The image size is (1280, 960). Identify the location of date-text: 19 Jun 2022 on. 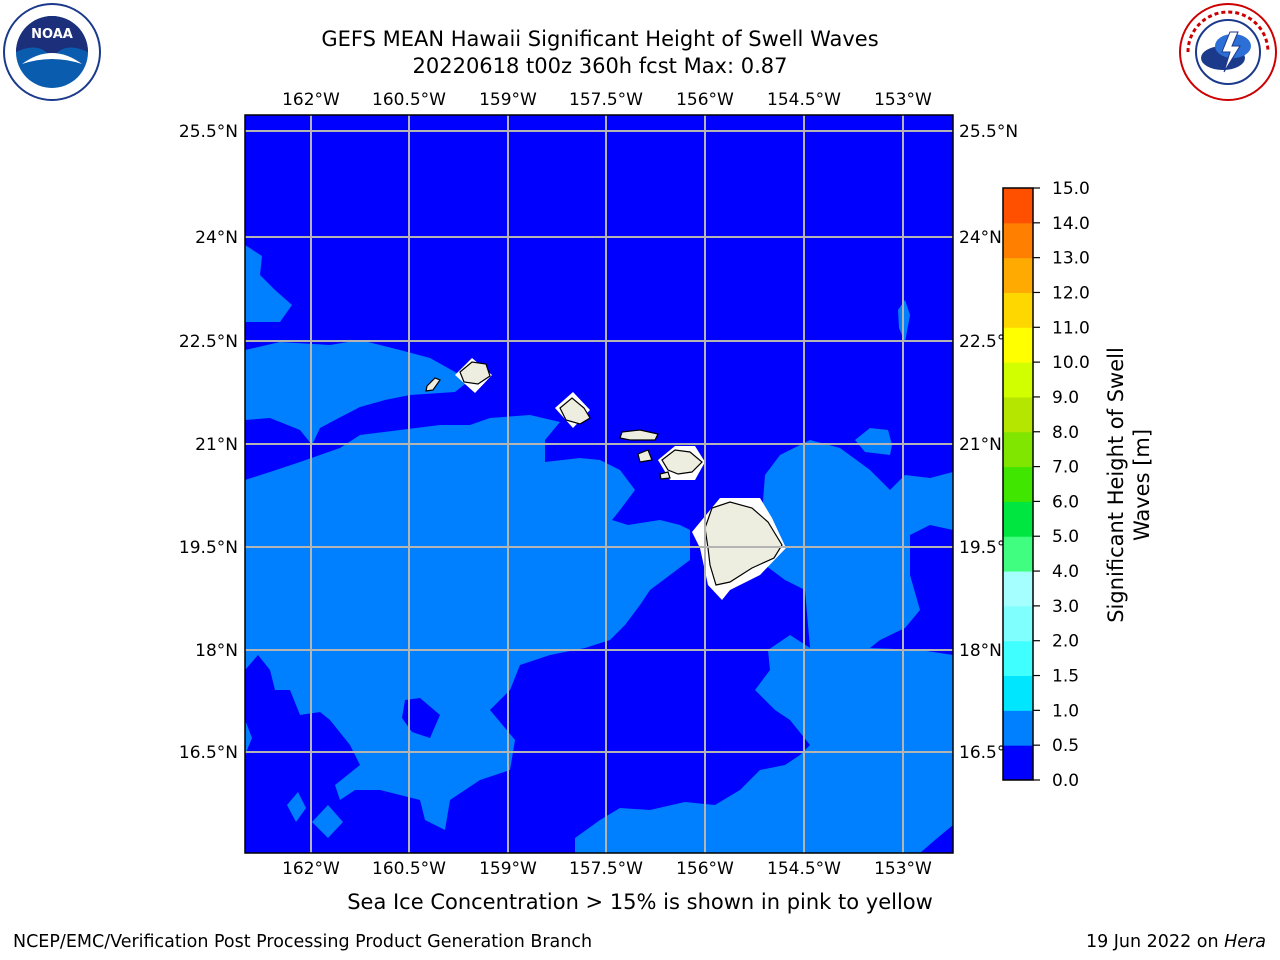
(1155, 942).